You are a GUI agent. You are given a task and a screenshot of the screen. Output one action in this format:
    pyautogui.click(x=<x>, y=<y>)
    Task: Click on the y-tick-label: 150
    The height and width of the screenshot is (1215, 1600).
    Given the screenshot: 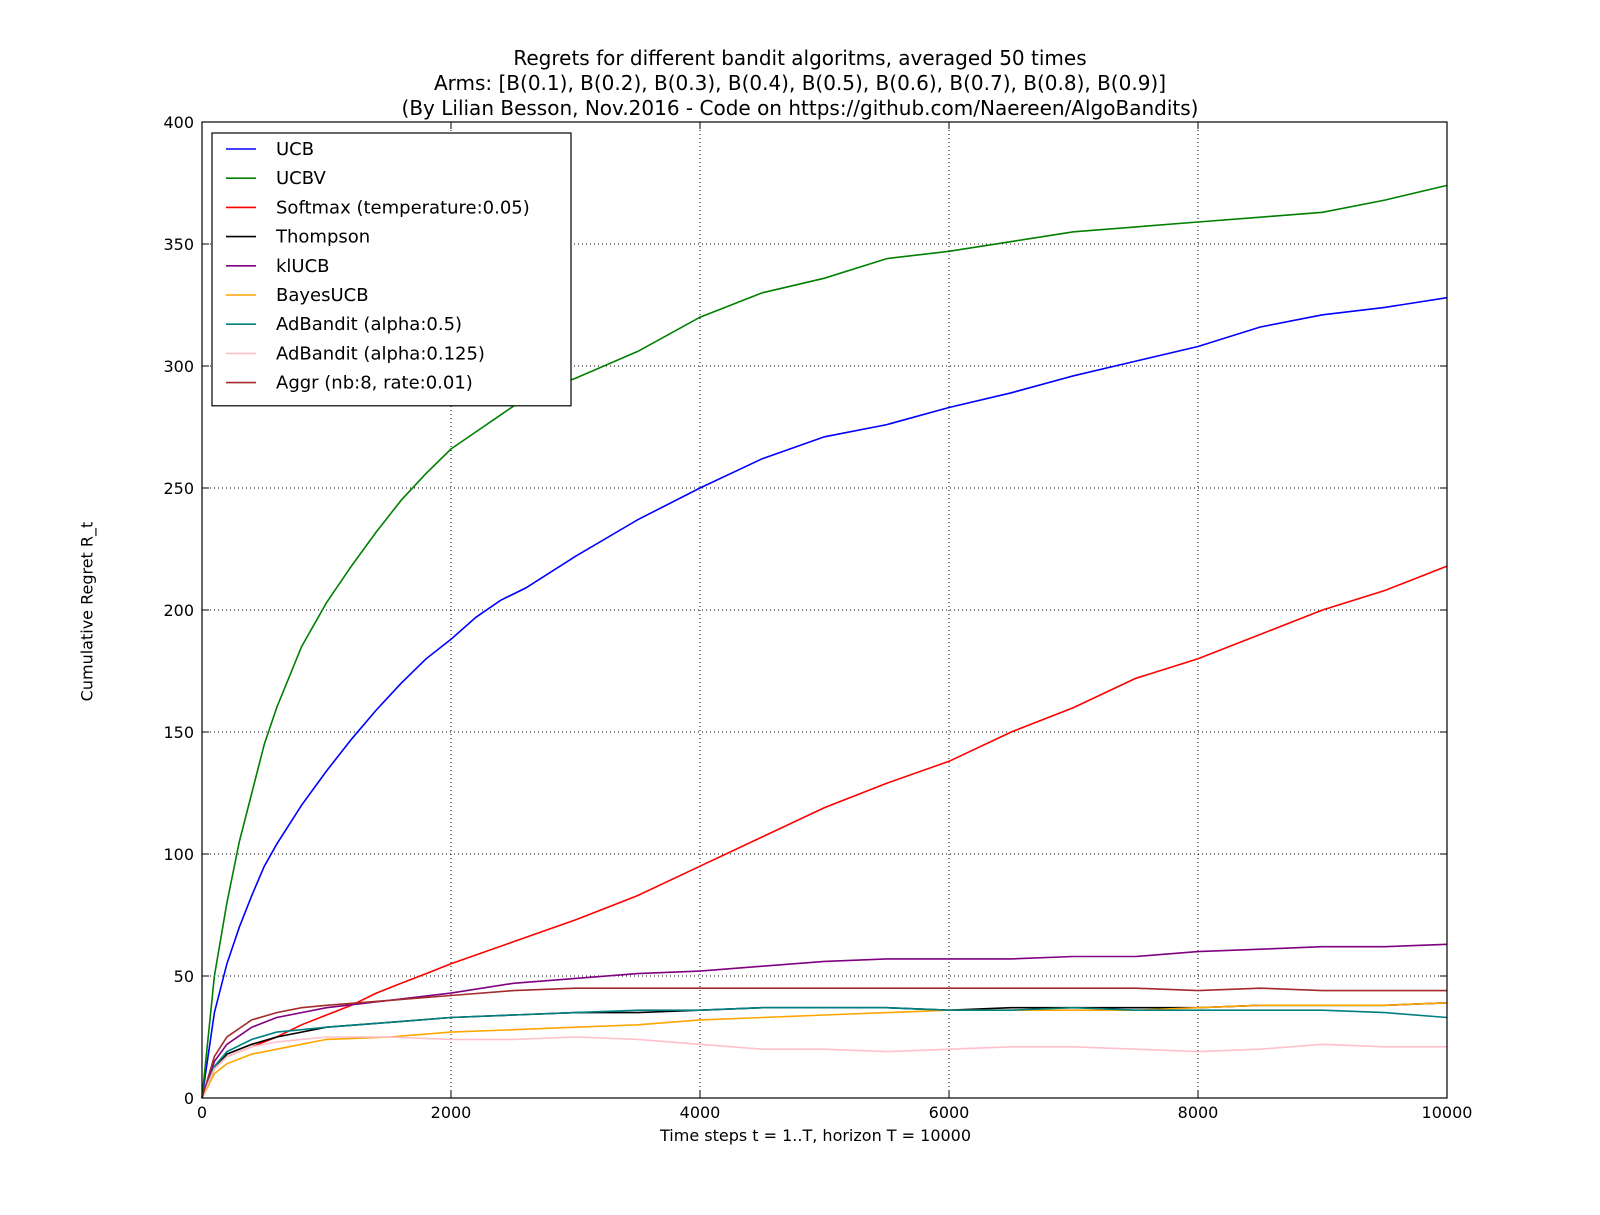 What is the action you would take?
    pyautogui.click(x=178, y=732)
    